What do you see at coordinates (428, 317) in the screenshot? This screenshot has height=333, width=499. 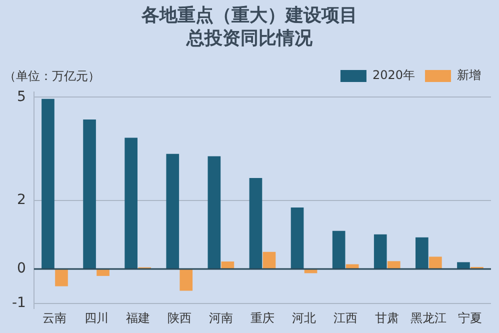 I see `x-tick-label: 黑龙江` at bounding box center [428, 317].